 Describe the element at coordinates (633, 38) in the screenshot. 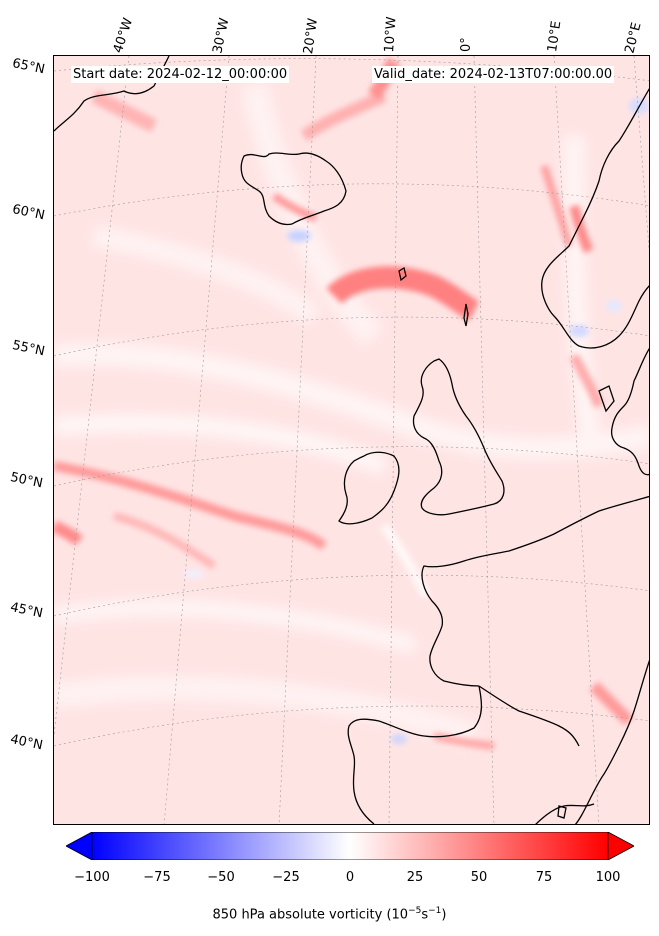

I see `lon-label-20e: 20°E` at that location.